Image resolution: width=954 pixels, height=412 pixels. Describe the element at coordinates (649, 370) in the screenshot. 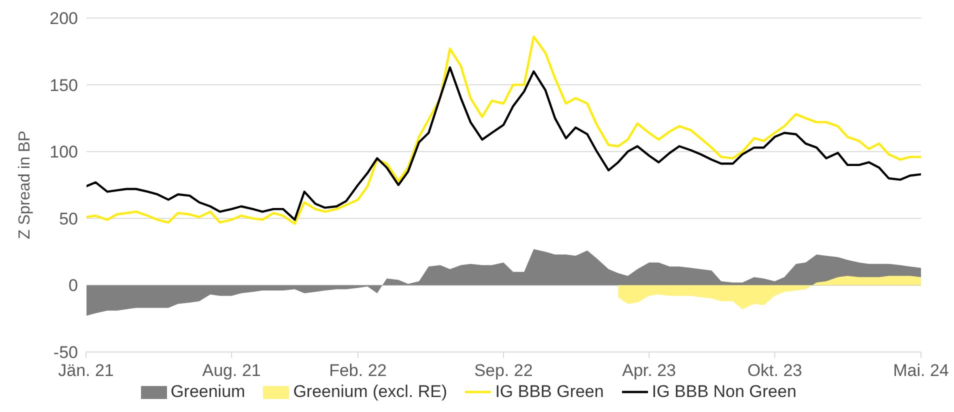

I see `x-tick-label: Apr. 23` at that location.